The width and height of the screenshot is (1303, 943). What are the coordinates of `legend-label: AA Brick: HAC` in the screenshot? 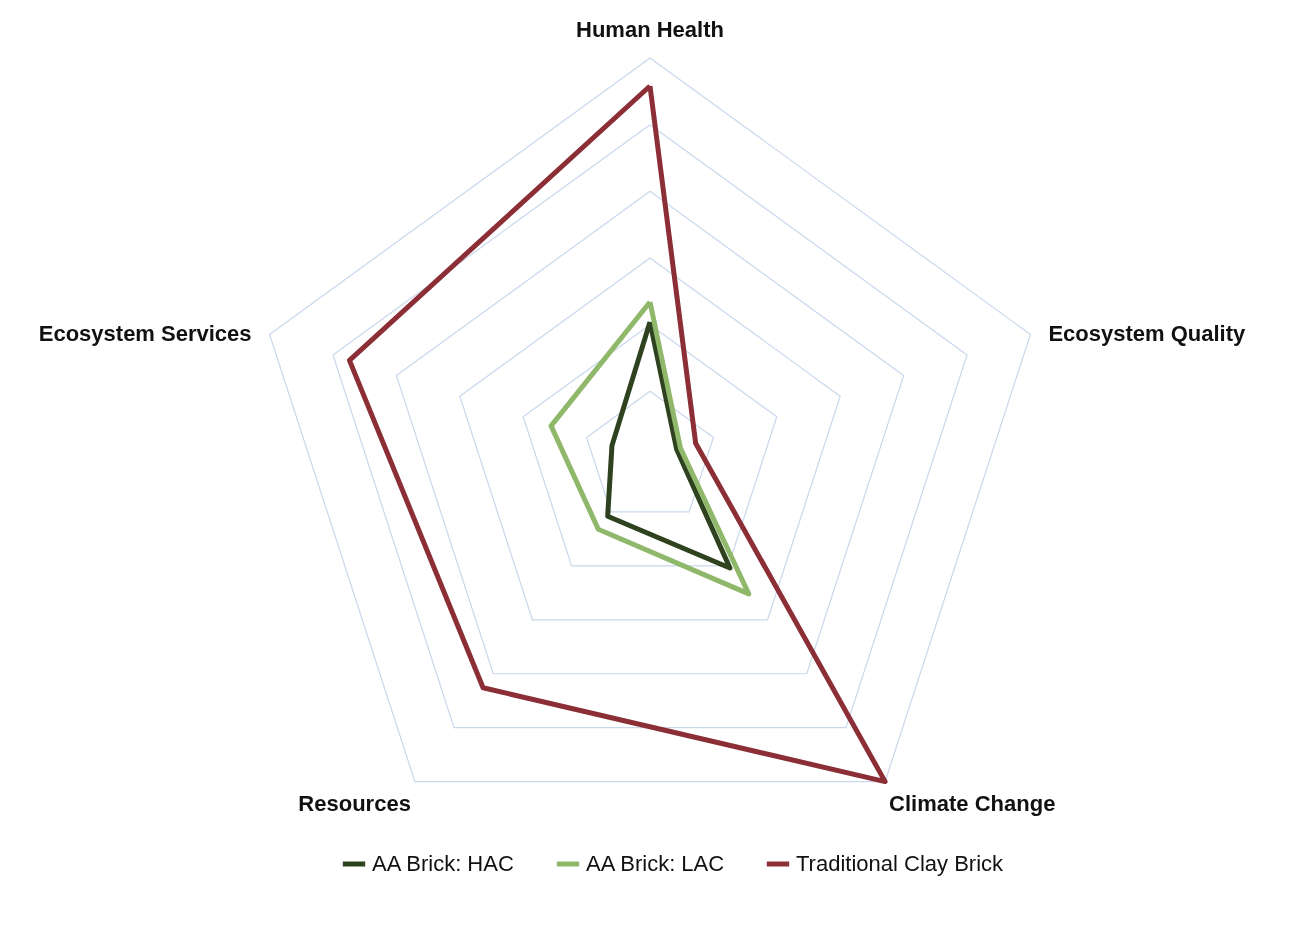 It's located at (443, 863).